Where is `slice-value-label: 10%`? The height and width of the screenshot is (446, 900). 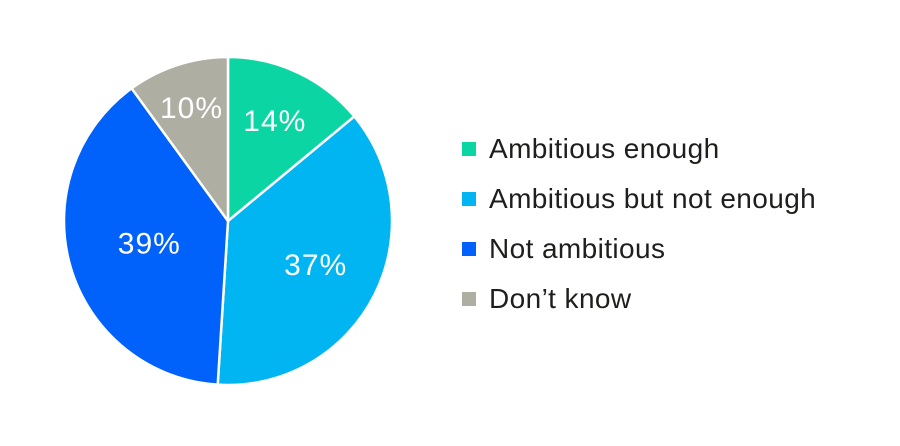 slice-value-label: 10% is located at coordinates (191, 108).